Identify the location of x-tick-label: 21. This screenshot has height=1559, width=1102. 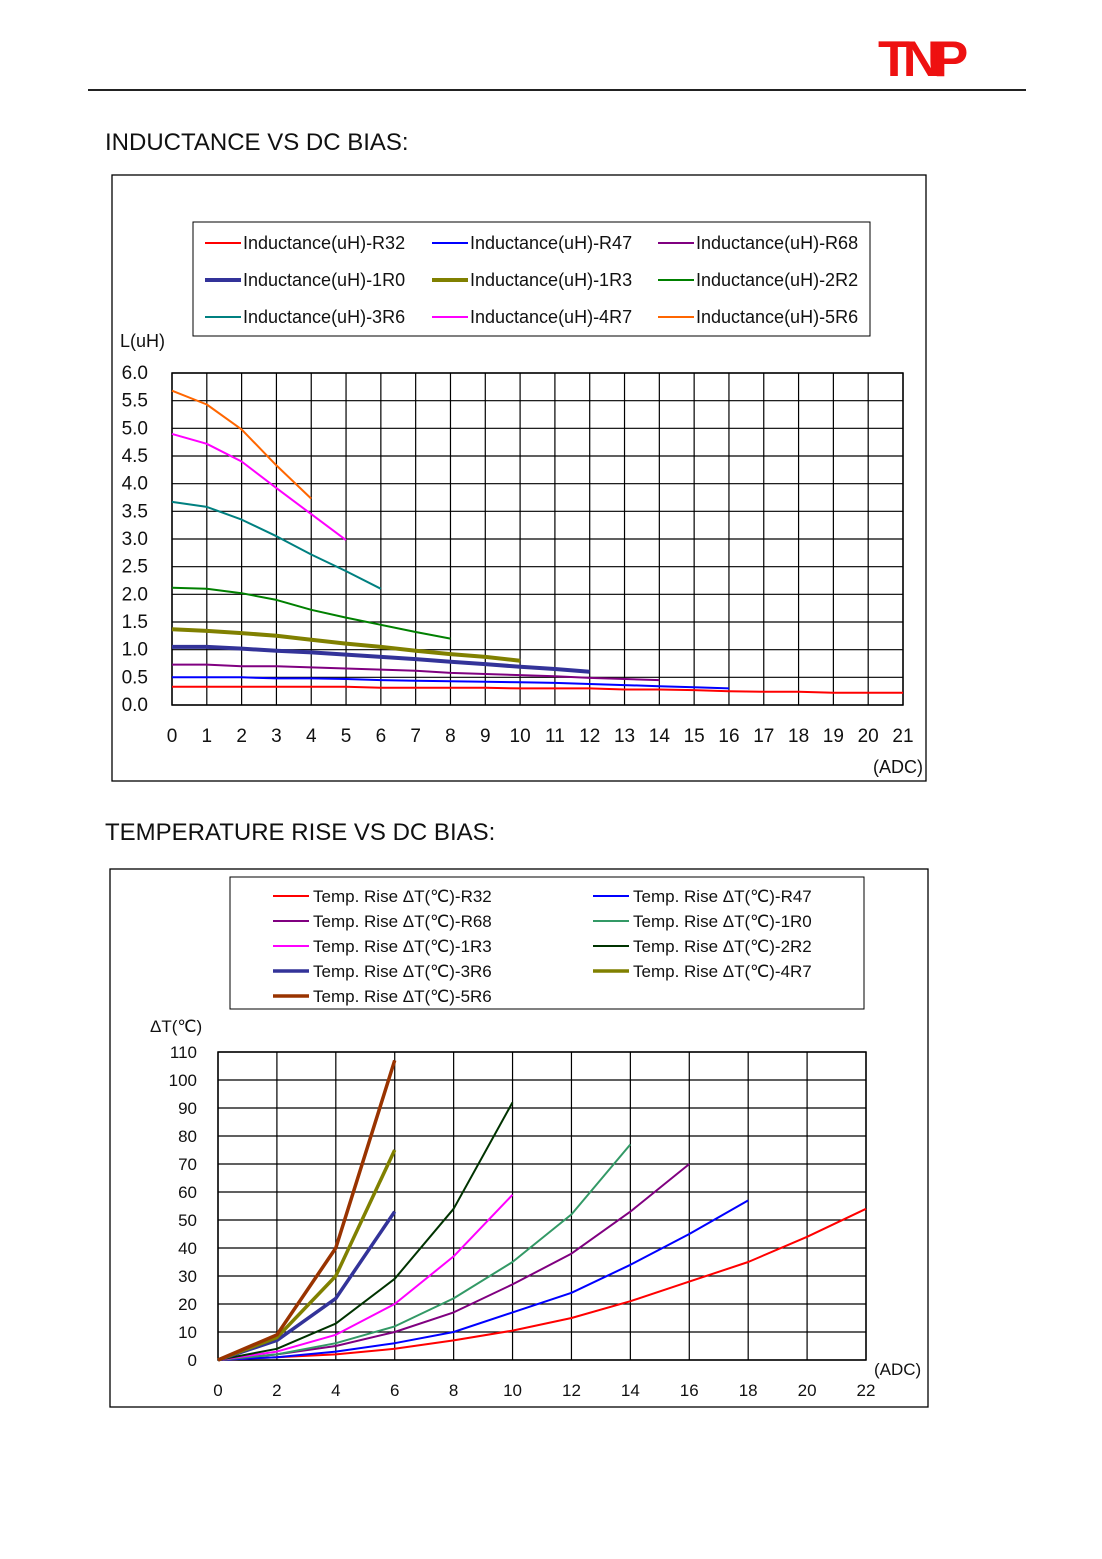
(902, 736).